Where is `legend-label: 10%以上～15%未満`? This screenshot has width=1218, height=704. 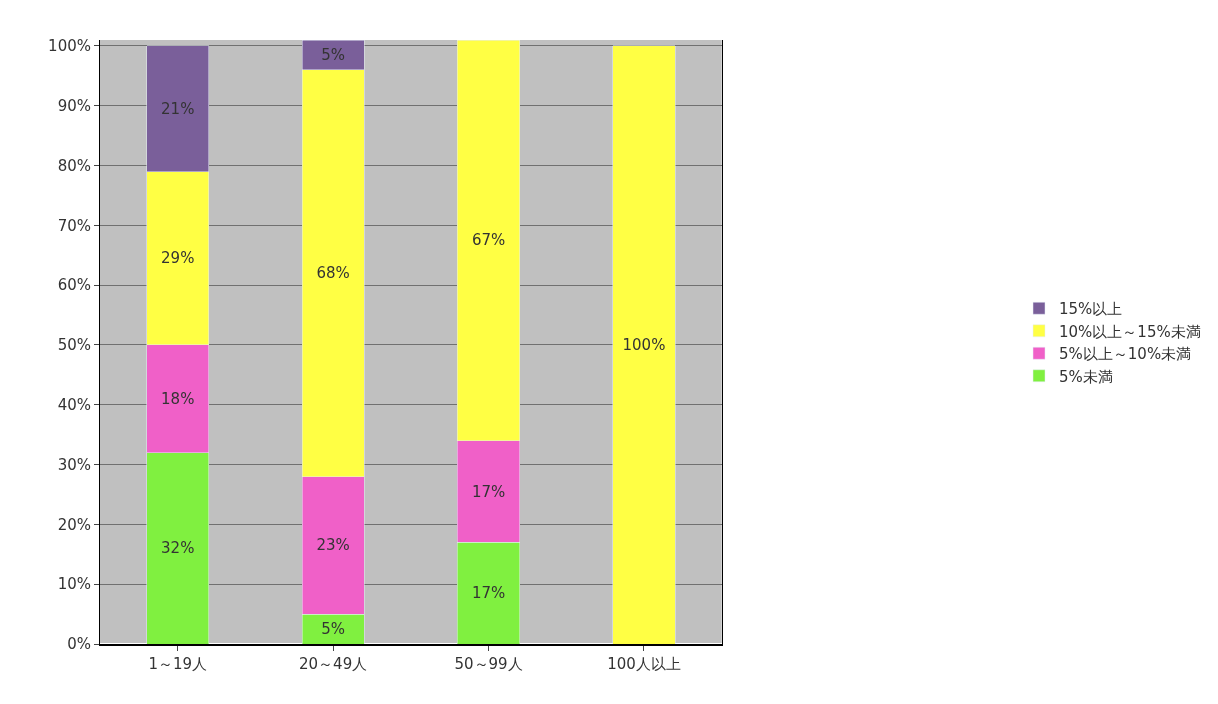
legend-label: 10%以上～15%未満 is located at coordinates (1130, 331).